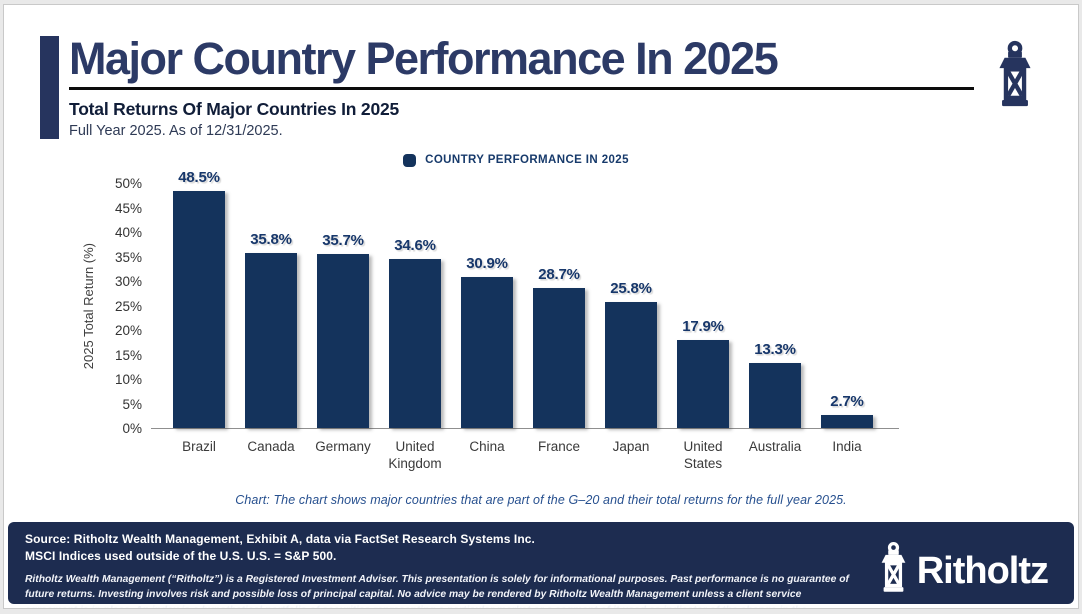  What do you see at coordinates (775, 306) in the screenshot?
I see `bar-cell: 13.3%` at bounding box center [775, 306].